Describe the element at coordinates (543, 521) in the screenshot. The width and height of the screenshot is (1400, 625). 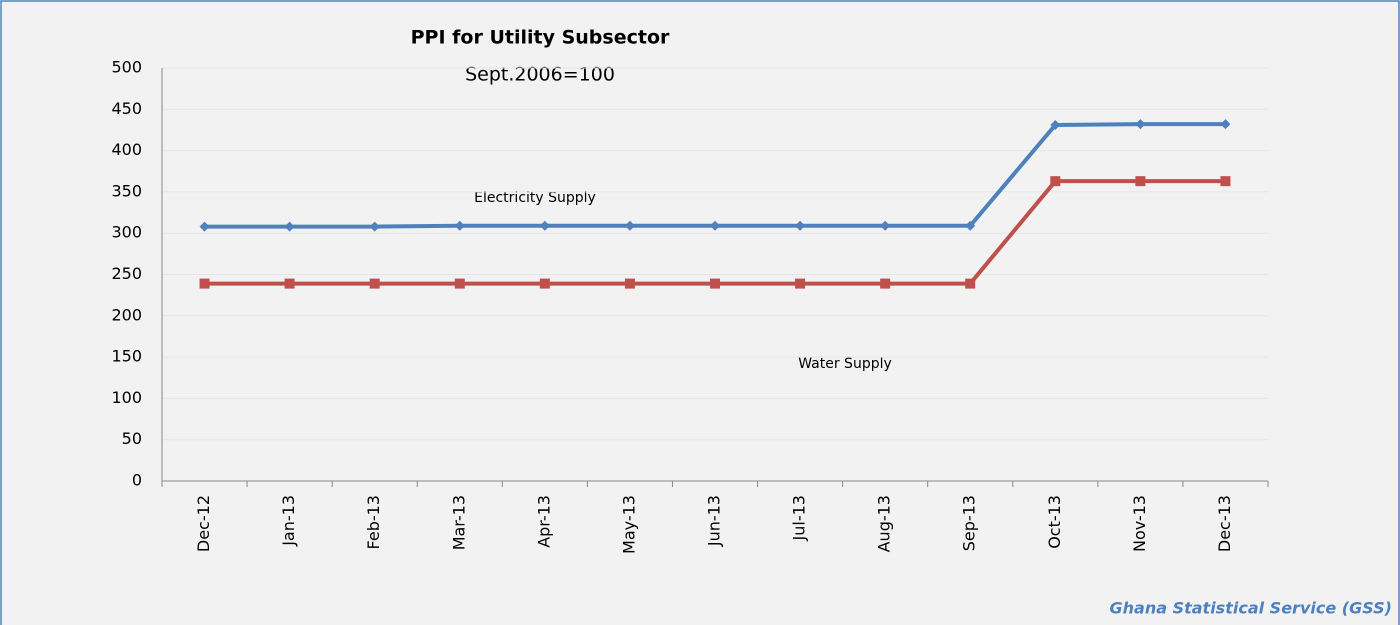
I see `x-tick-label: Apr-13` at that location.